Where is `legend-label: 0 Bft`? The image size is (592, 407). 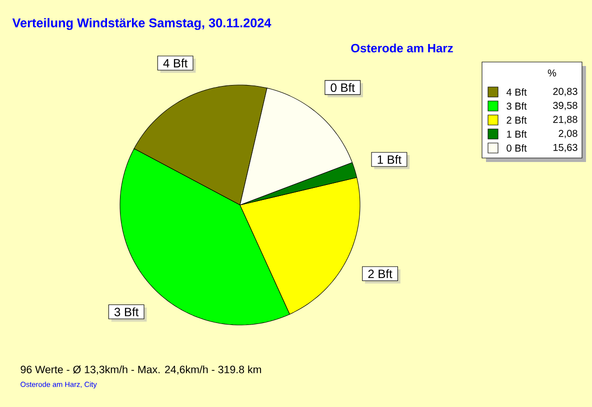 legend-label: 0 Bft is located at coordinates (516, 148).